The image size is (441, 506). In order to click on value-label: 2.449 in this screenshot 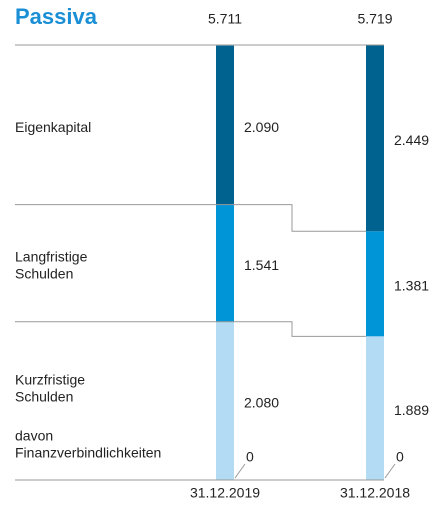, I will do `click(411, 140)`.